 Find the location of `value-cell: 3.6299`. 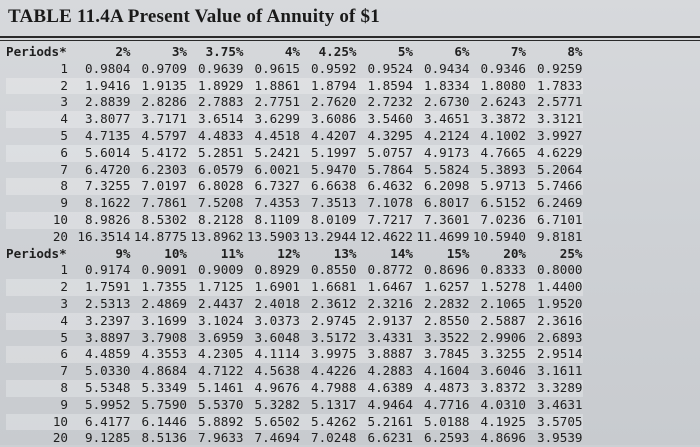

value-cell: 3.6299 is located at coordinates (272, 119).